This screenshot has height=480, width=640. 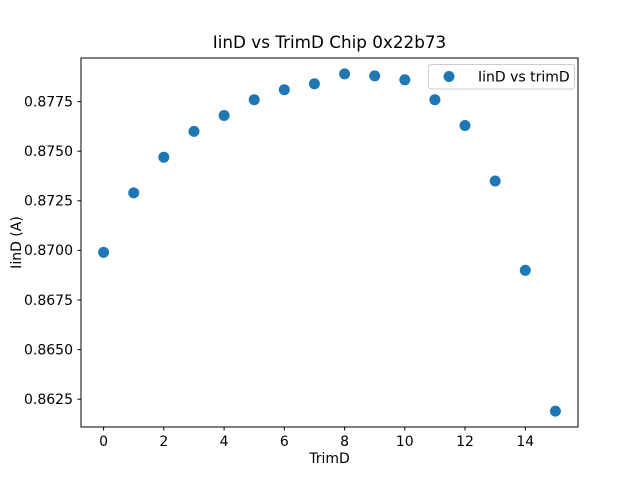 What do you see at coordinates (344, 442) in the screenshot?
I see `x-tick-label: 8` at bounding box center [344, 442].